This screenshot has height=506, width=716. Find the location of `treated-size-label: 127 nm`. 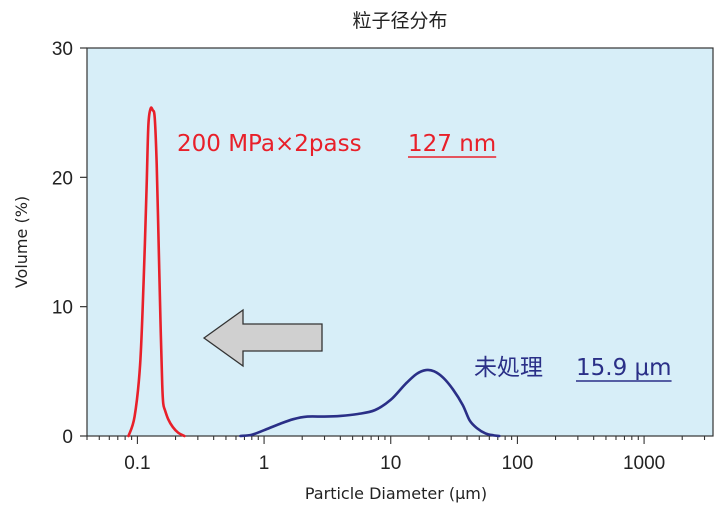

treated-size-label: 127 nm is located at coordinates (452, 144).